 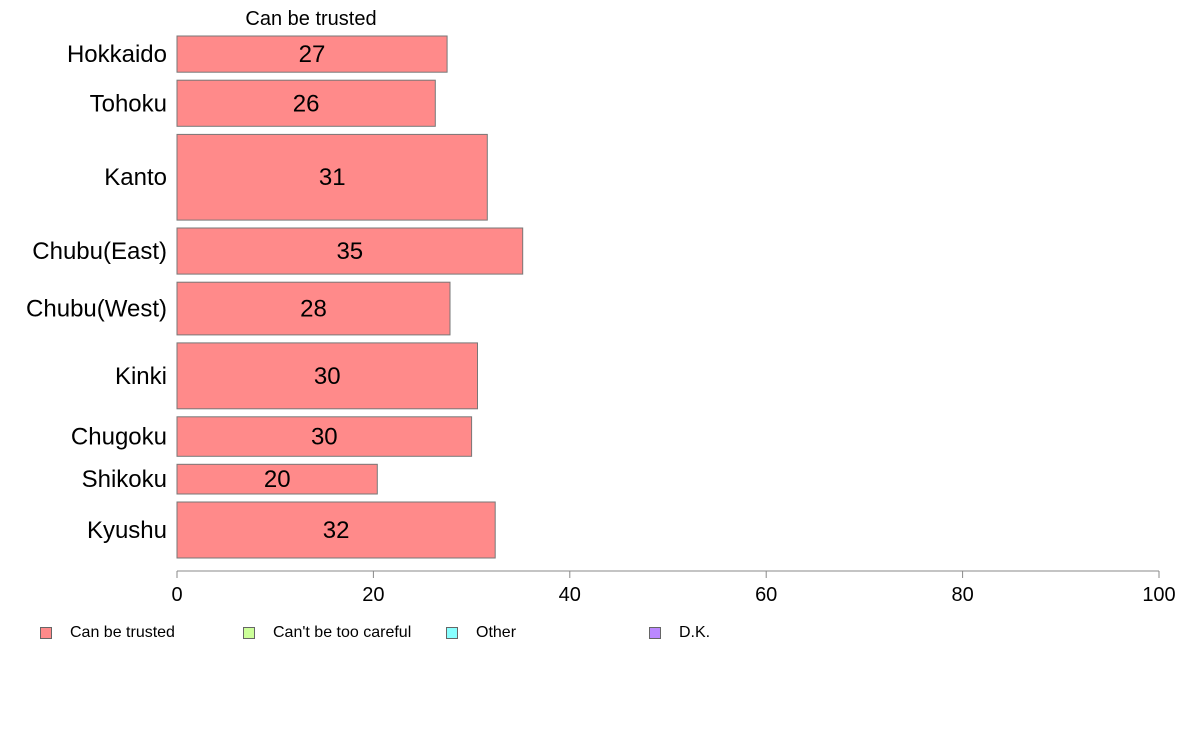 What do you see at coordinates (342, 632) in the screenshot?
I see `legend-label-cant-be-too-careful: Can't be too careful` at bounding box center [342, 632].